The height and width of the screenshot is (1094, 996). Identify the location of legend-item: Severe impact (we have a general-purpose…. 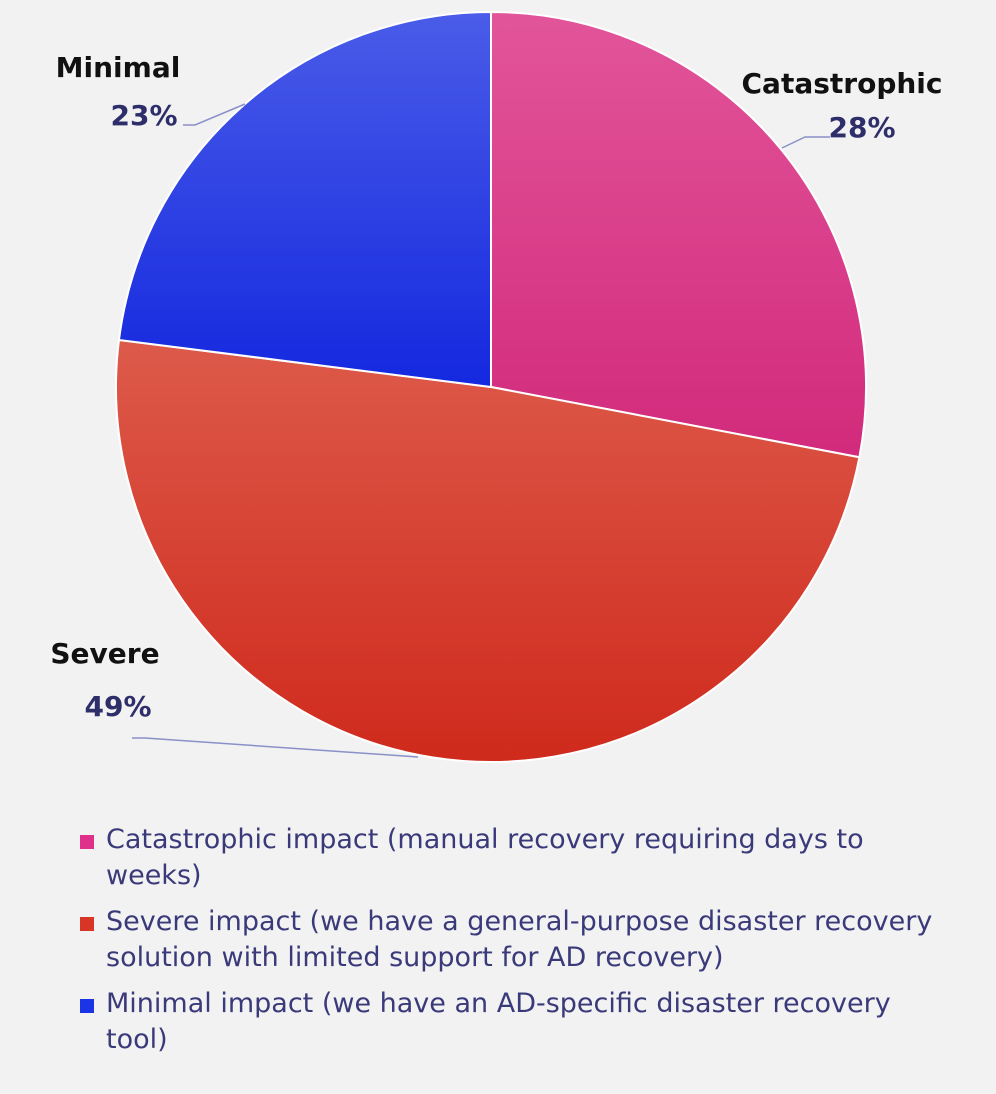
(510, 940).